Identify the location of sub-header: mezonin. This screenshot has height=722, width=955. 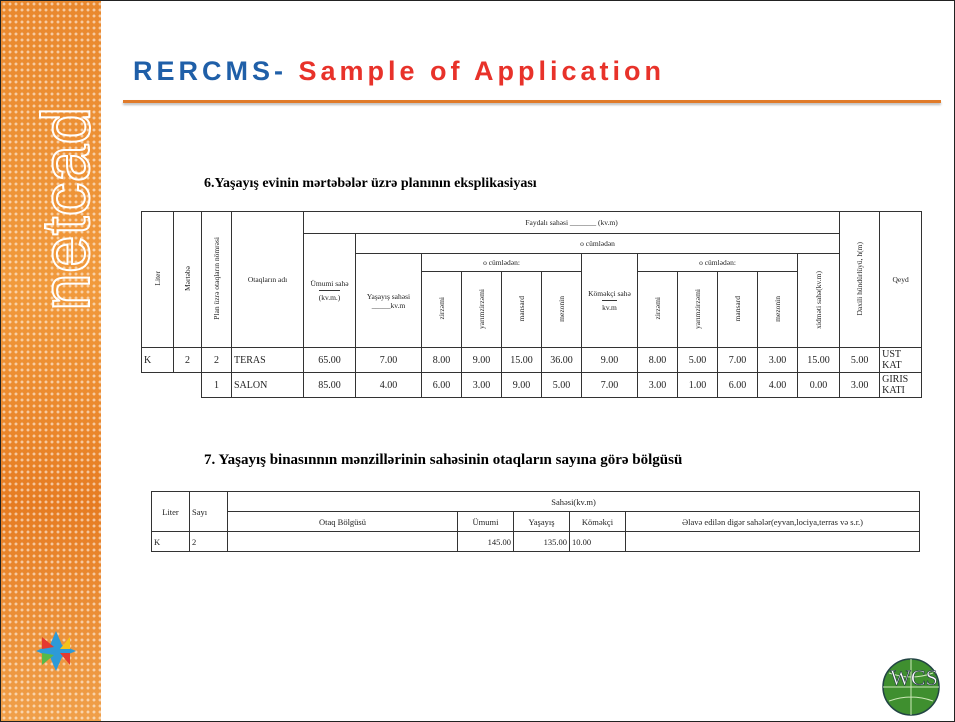
(561, 308).